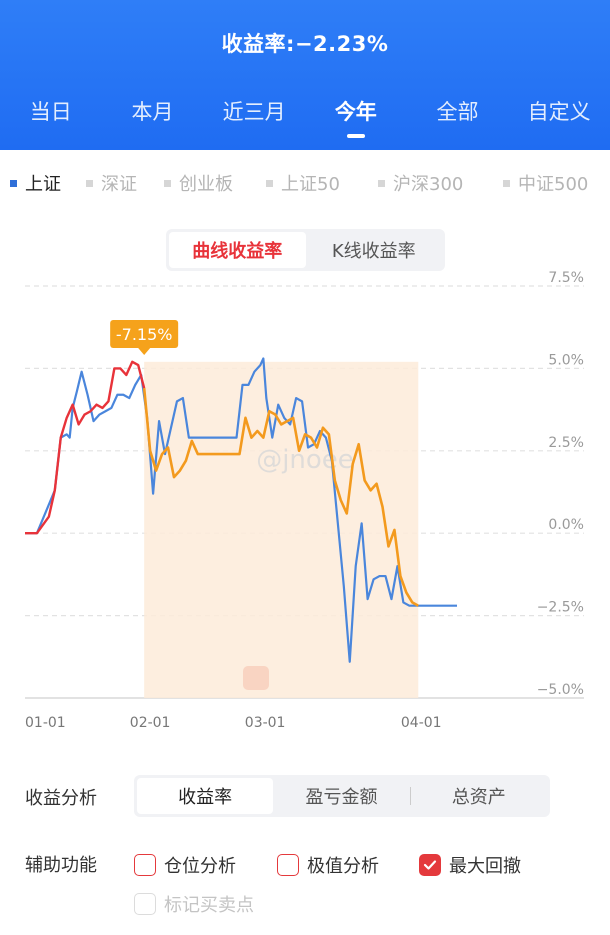 Image resolution: width=610 pixels, height=935 pixels. What do you see at coordinates (566, 278) in the screenshot?
I see `y-tick-label: 7.5%` at bounding box center [566, 278].